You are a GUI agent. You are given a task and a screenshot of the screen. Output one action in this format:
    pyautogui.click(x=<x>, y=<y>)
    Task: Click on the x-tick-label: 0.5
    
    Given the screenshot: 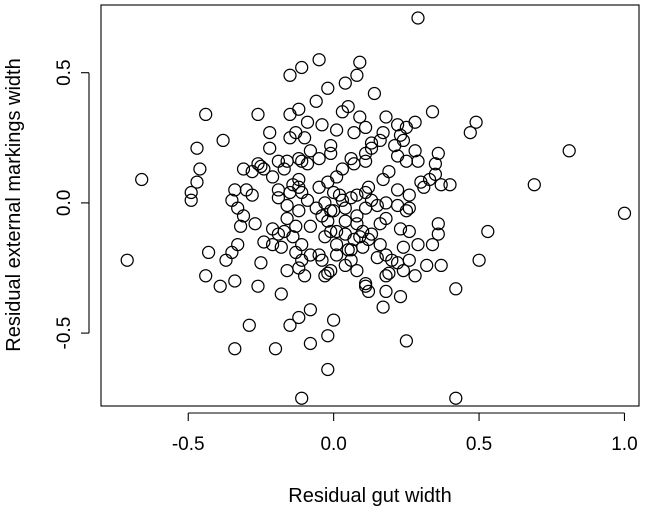 What is the action you would take?
    pyautogui.click(x=479, y=444)
    